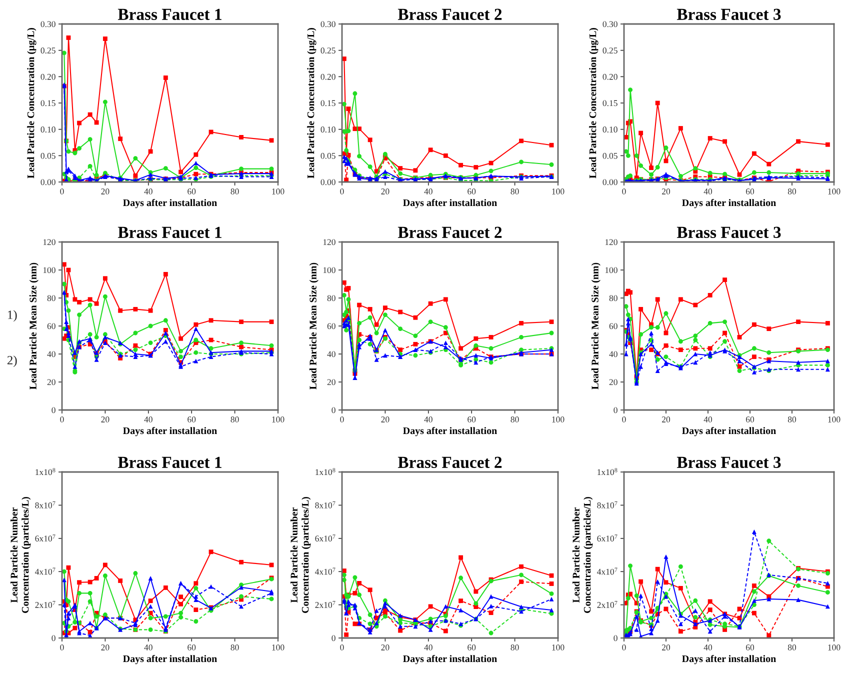  I want to click on chart-title: Brass Faucet 2, so click(450, 462).